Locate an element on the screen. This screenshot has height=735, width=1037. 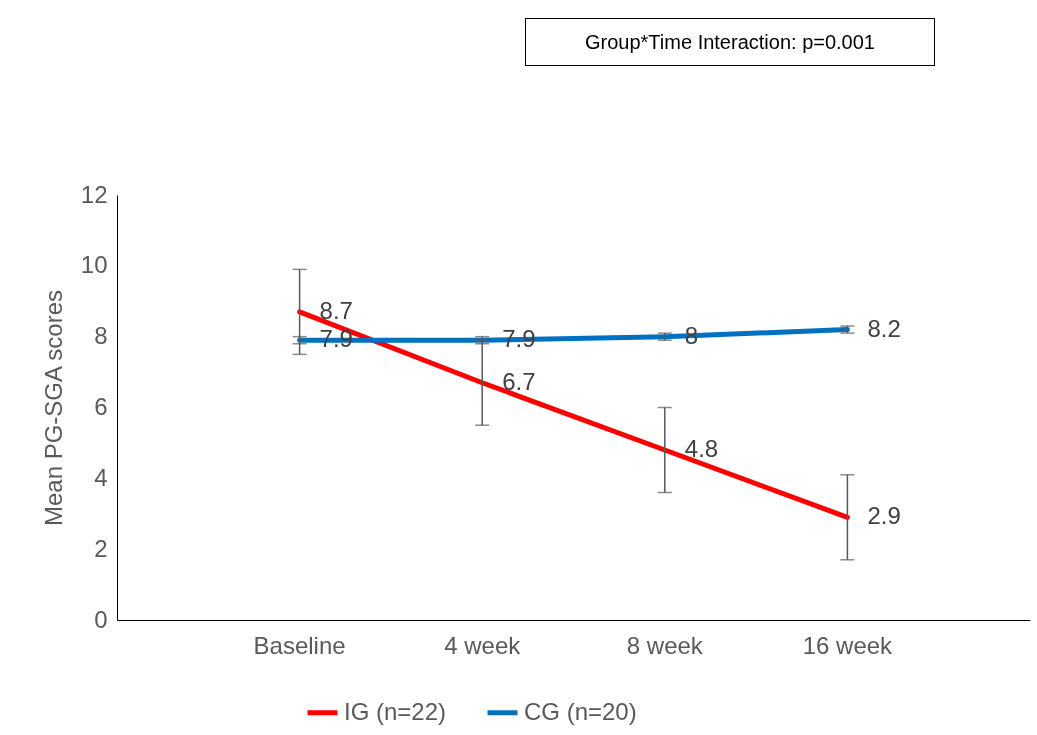
y-tick-label: 10 is located at coordinates (94, 265).